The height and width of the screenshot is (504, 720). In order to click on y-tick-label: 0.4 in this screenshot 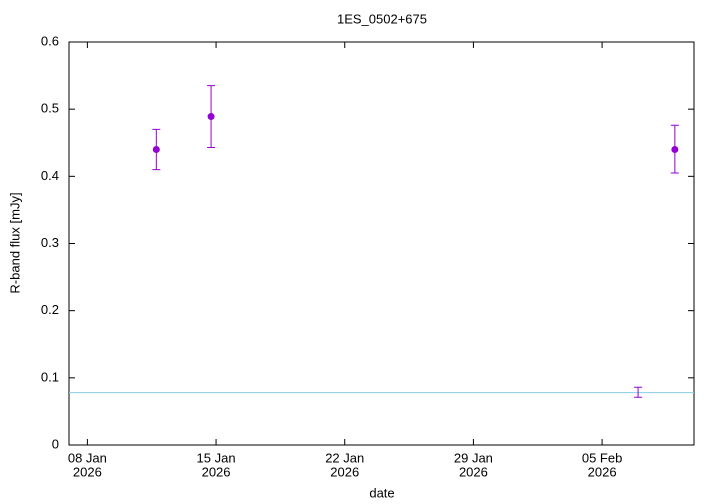, I will do `click(50, 175)`.